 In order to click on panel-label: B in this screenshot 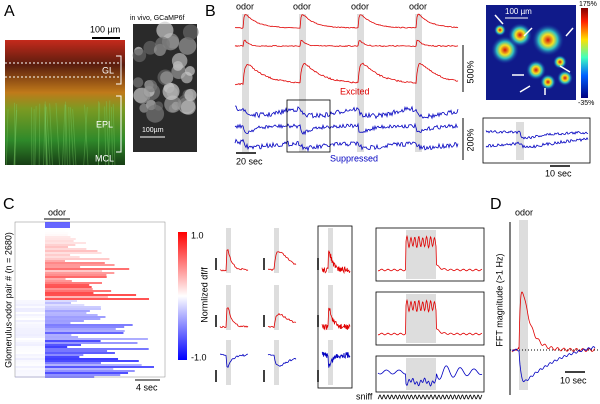, I will do `click(210, 11)`.